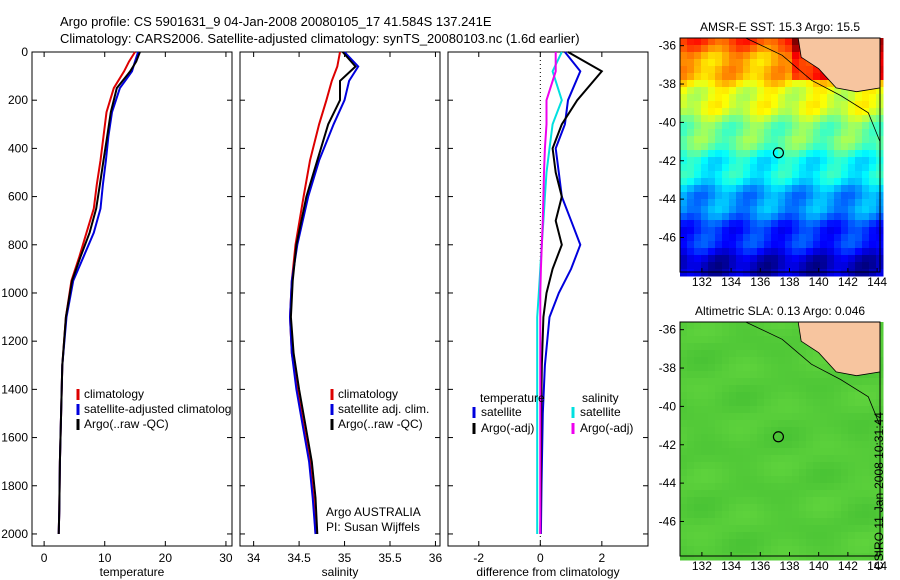 Image resolution: width=900 pixels, height=580 pixels. I want to click on sla-map-ytick-label: -40, so click(668, 406).